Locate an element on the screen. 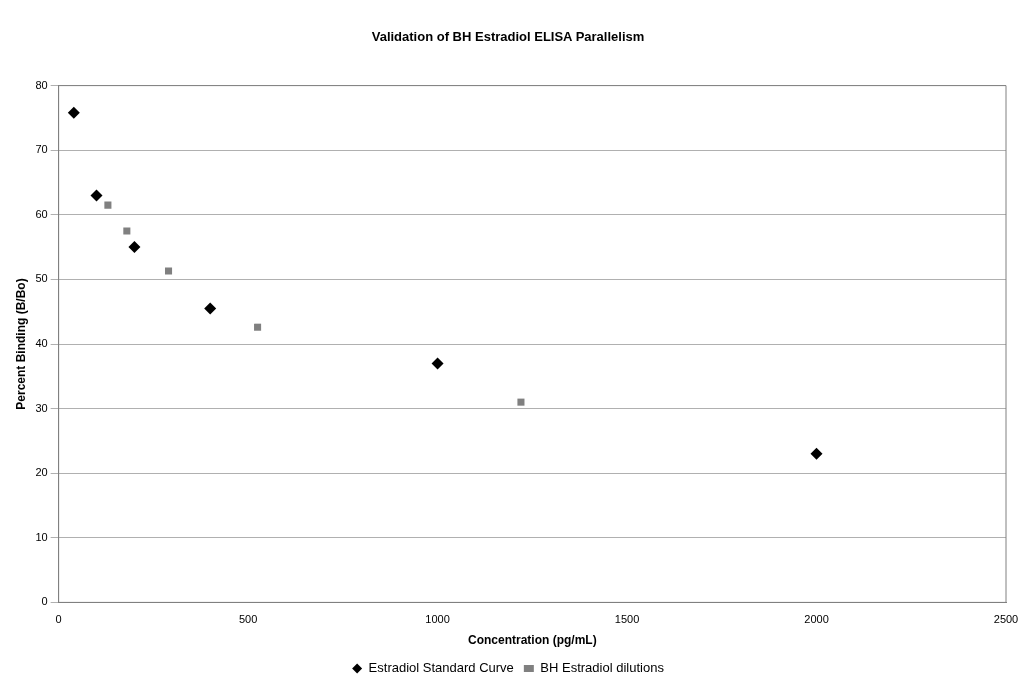 The height and width of the screenshot is (695, 1036). y-tick-label: 0 is located at coordinates (44, 601).